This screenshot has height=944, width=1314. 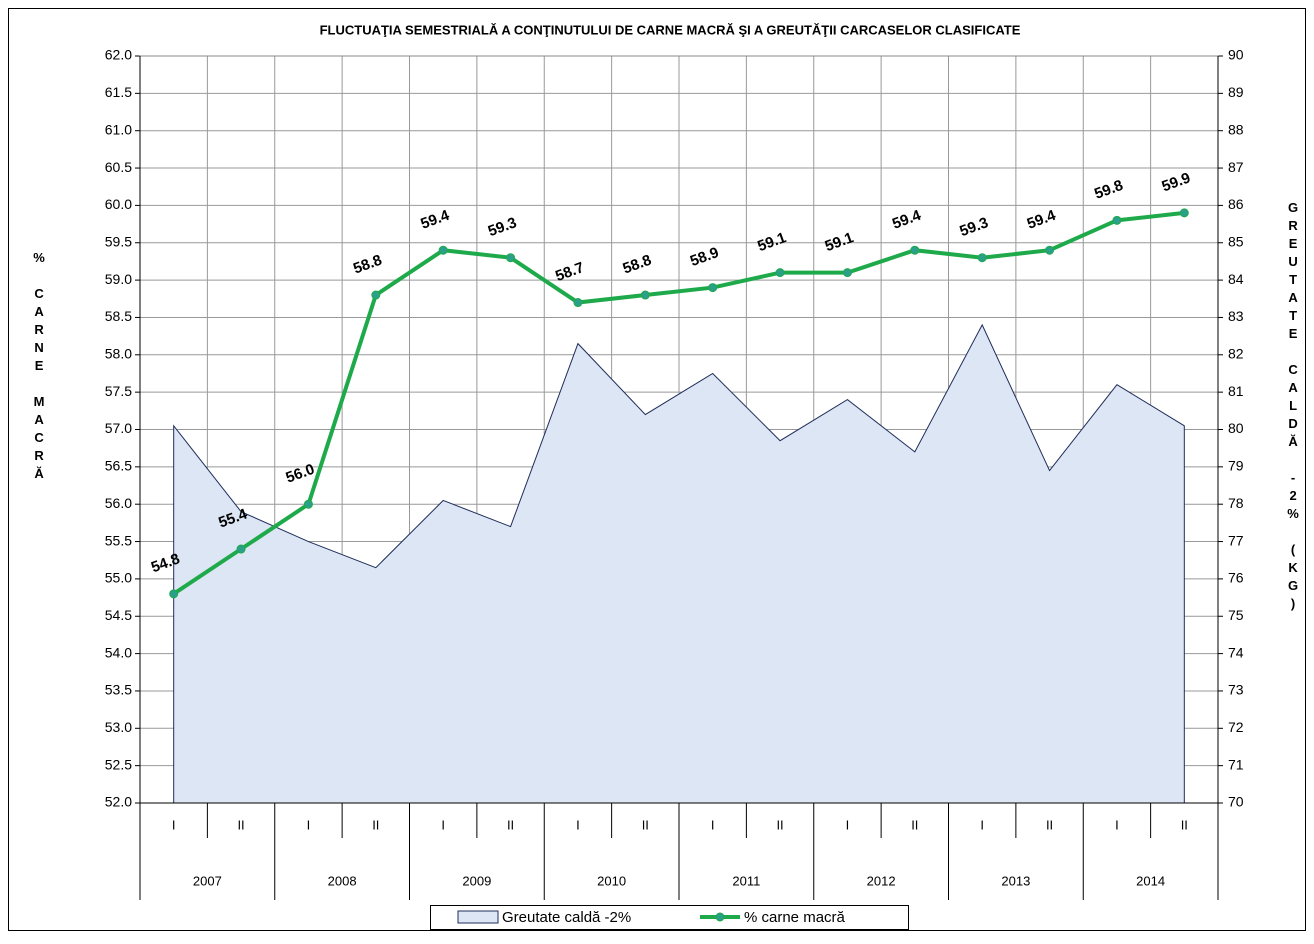 I want to click on y2-axis-label: GREUTATE CALDĂ -2% (KG), so click(x=1293, y=407).